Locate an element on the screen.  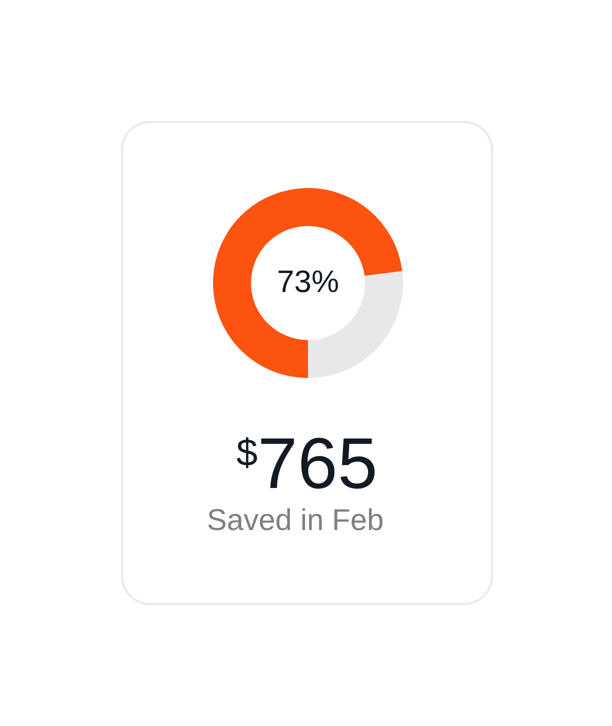
donut-slice is located at coordinates (307, 283).